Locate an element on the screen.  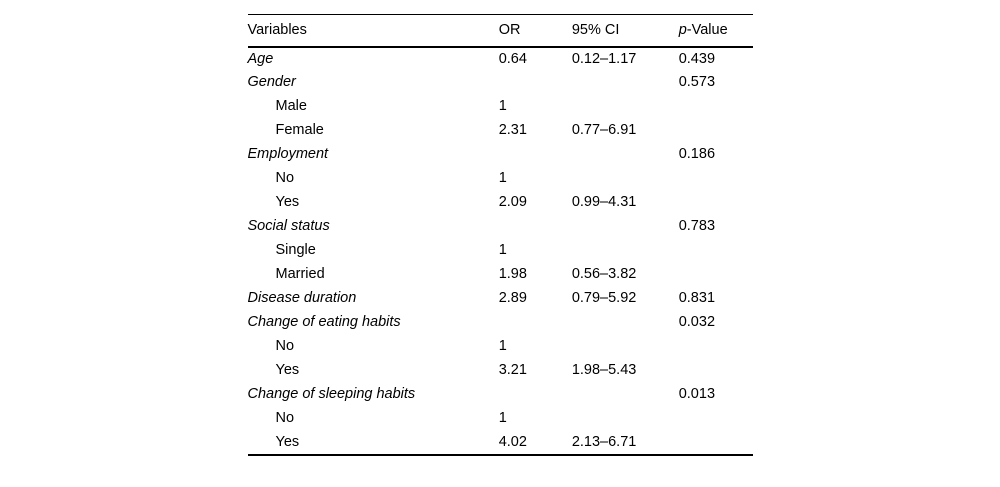
cell-variable: Married is located at coordinates (300, 274).